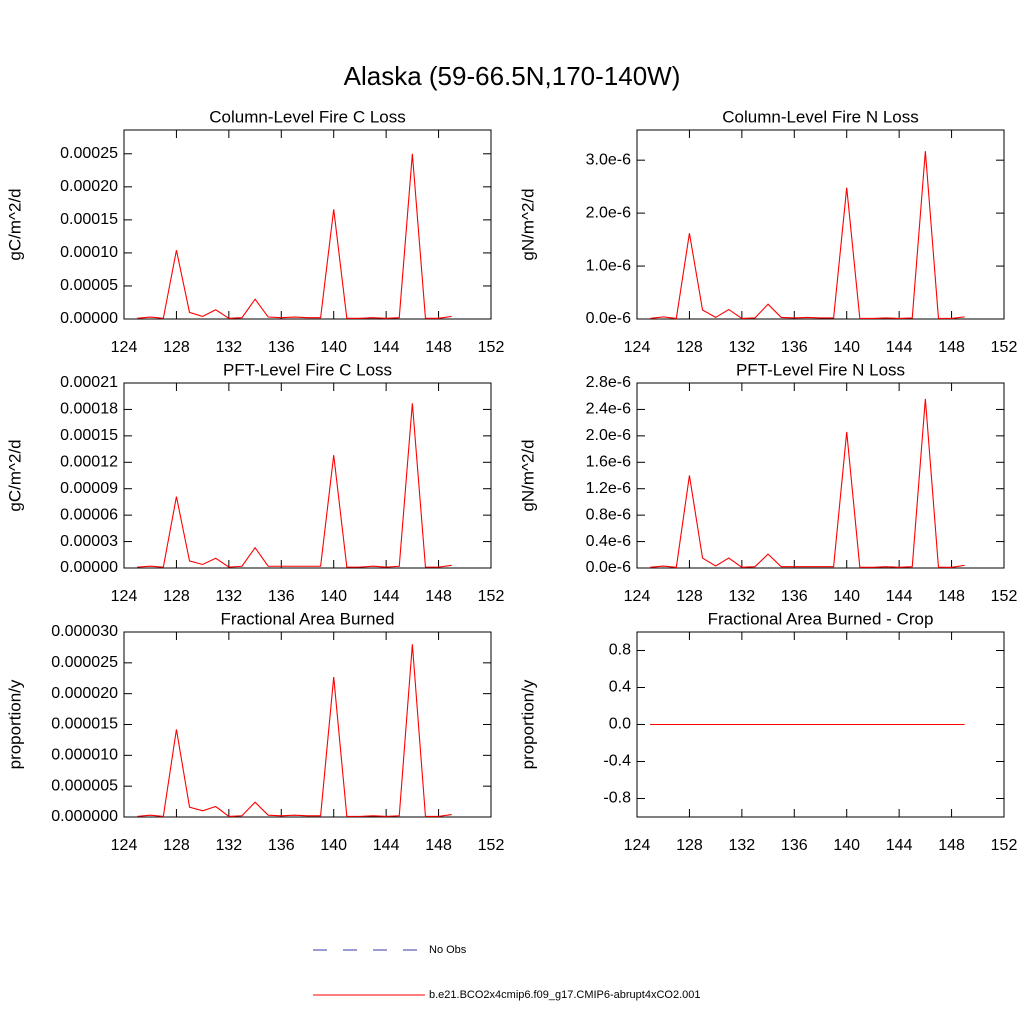  What do you see at coordinates (608, 462) in the screenshot?
I see `y-tick-label: 1.6e-6` at bounding box center [608, 462].